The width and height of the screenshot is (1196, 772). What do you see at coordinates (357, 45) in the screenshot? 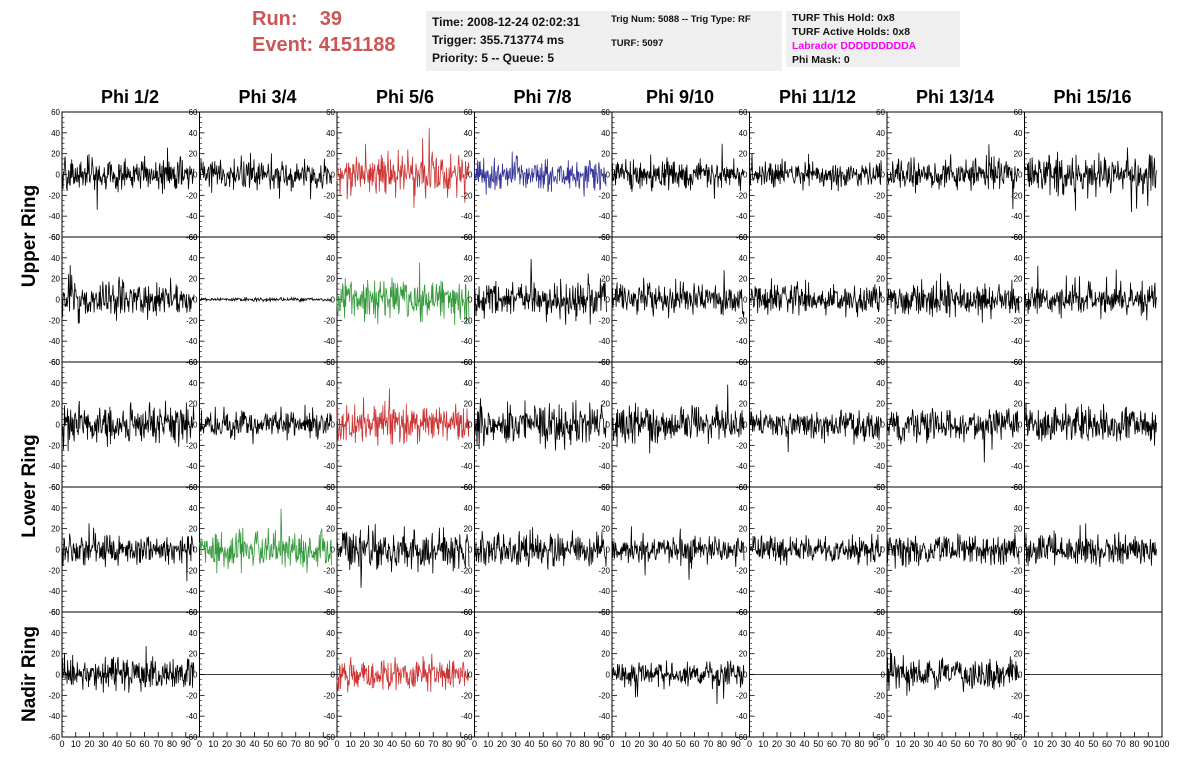
I see `event-value: 4151188` at bounding box center [357, 45].